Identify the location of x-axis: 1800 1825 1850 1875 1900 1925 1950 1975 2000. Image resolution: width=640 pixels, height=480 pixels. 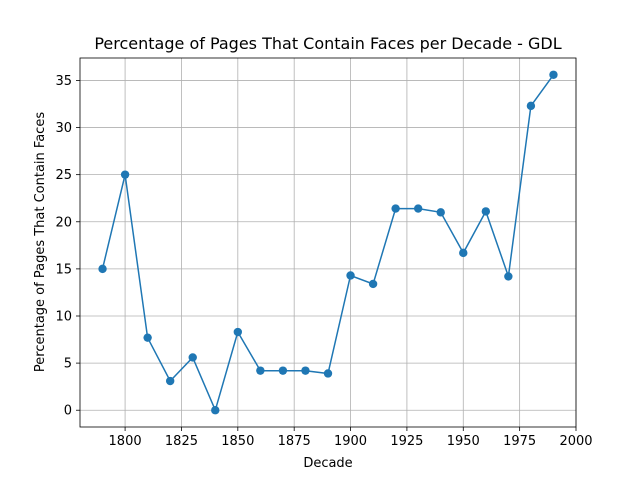
(351, 438).